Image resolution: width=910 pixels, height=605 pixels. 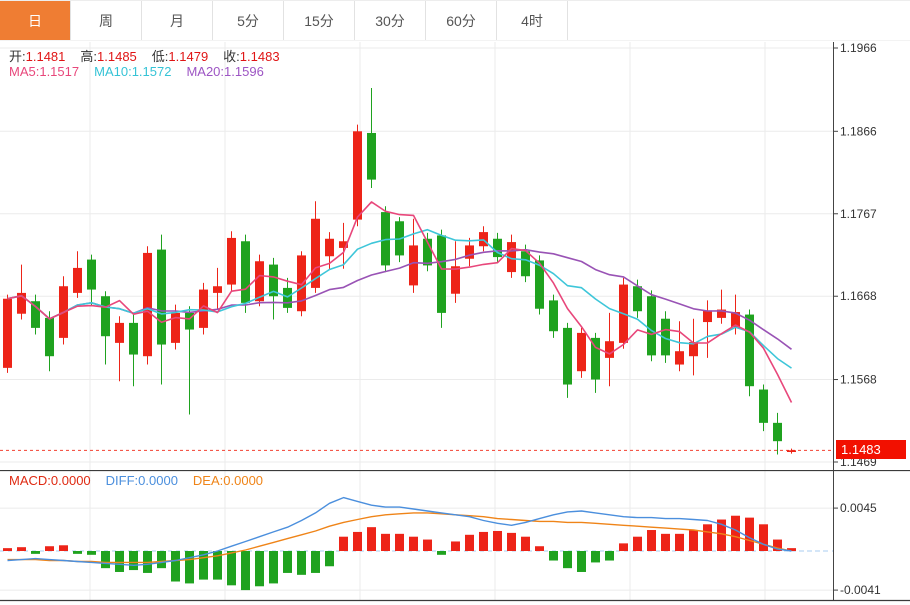 What do you see at coordinates (461, 20) in the screenshot?
I see `tab-60min: 60分` at bounding box center [461, 20].